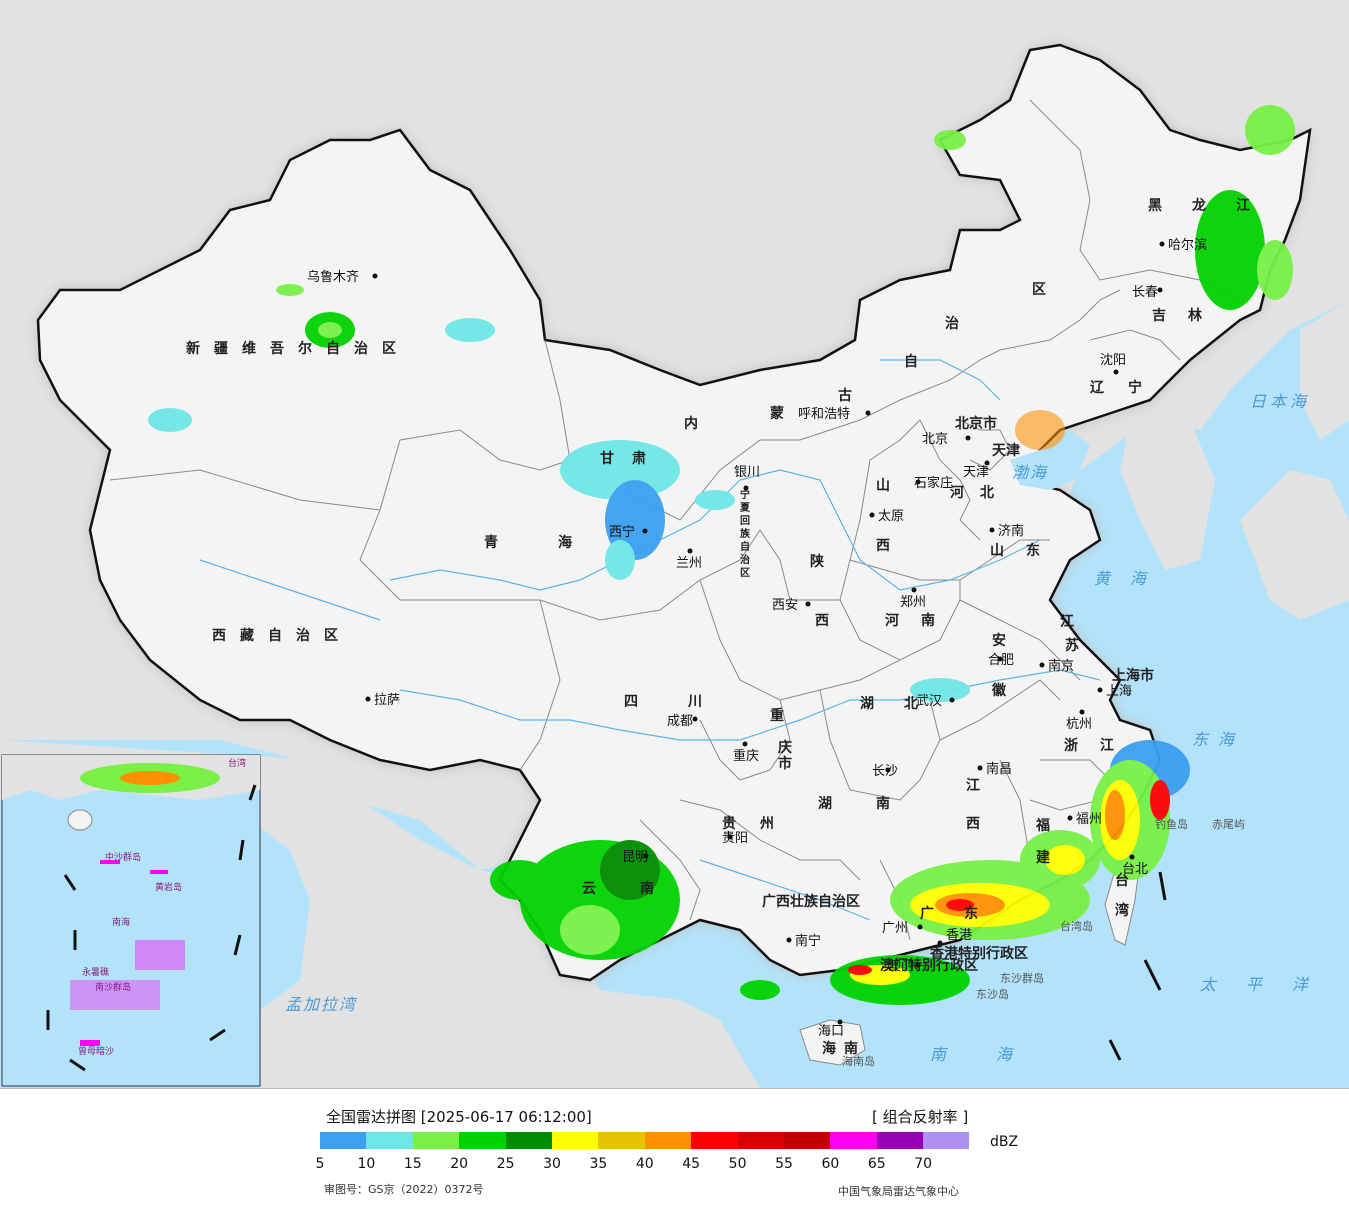 The image size is (1349, 1209). Describe the element at coordinates (831, 1031) in the screenshot. I see `city-label: 海口` at that location.